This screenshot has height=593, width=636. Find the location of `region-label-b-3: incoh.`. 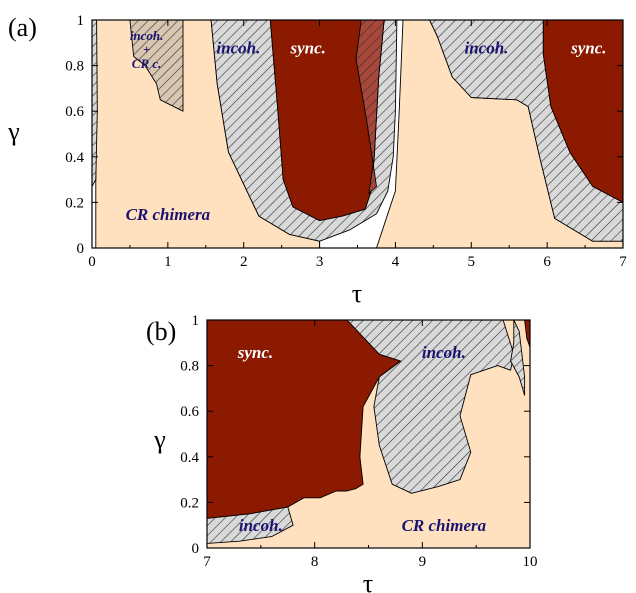

region-label-b-3: incoh. is located at coordinates (261, 525).